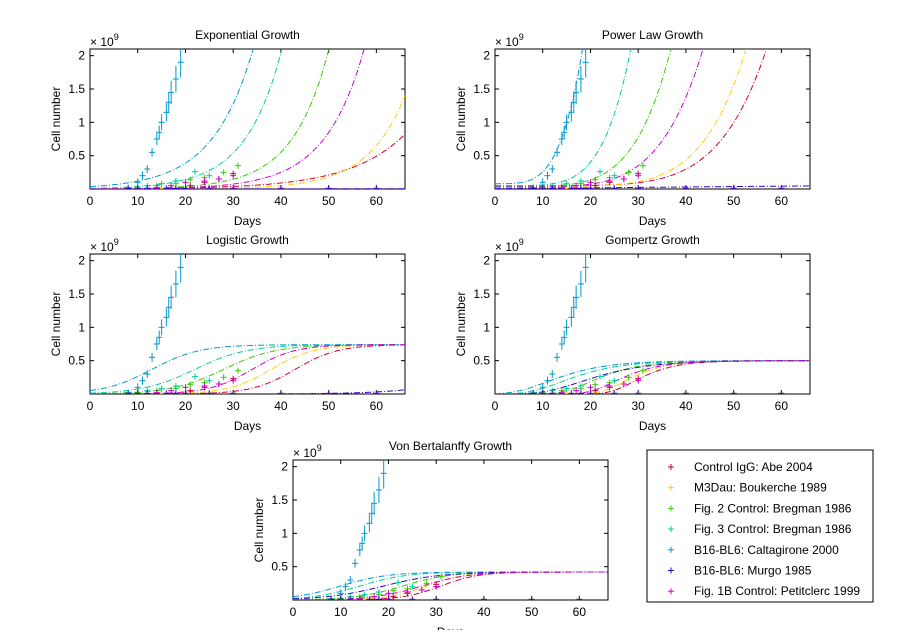  What do you see at coordinates (777, 591) in the screenshot?
I see `legend-entry: Fig. 1B Control: Petitclerc 1999` at bounding box center [777, 591].